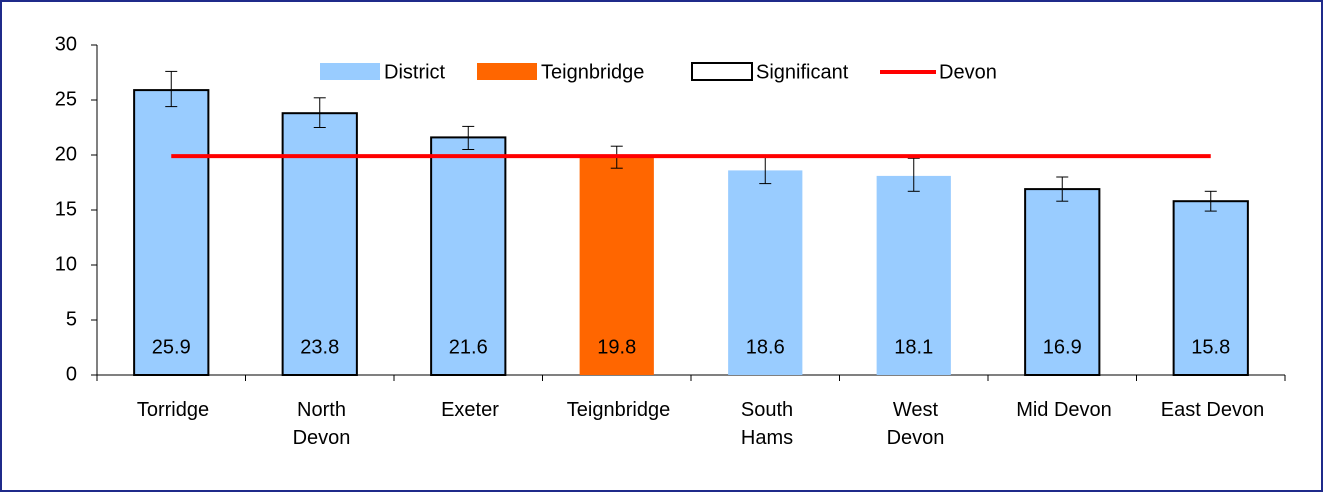 Image resolution: width=1323 pixels, height=492 pixels. What do you see at coordinates (913, 347) in the screenshot?
I see `value-label: 18.1` at bounding box center [913, 347].